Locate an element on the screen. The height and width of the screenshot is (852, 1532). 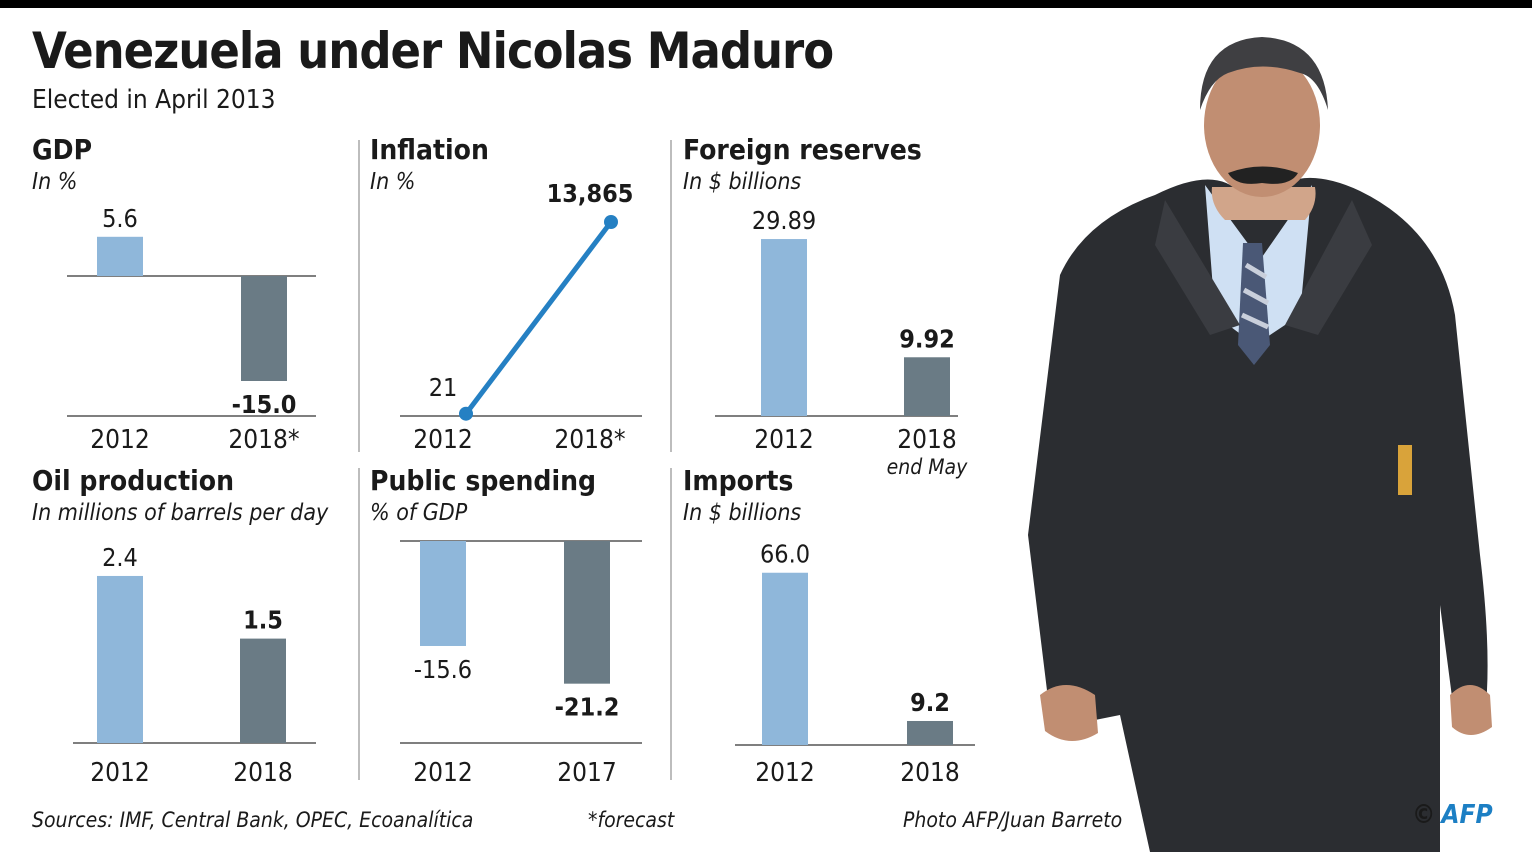
afp-logo: AFP is located at coordinates (1467, 815).